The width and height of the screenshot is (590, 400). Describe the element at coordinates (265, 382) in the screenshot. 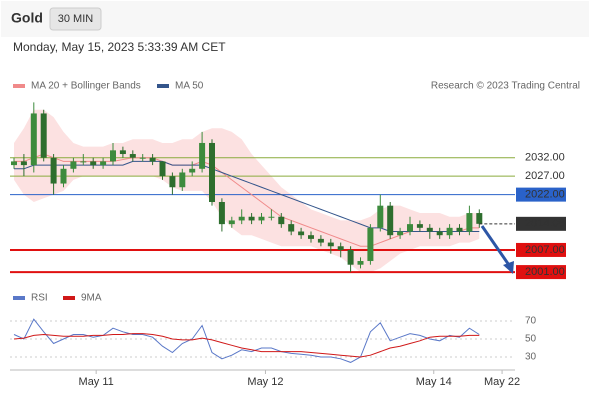

I see `x-tick-label: May 12` at that location.